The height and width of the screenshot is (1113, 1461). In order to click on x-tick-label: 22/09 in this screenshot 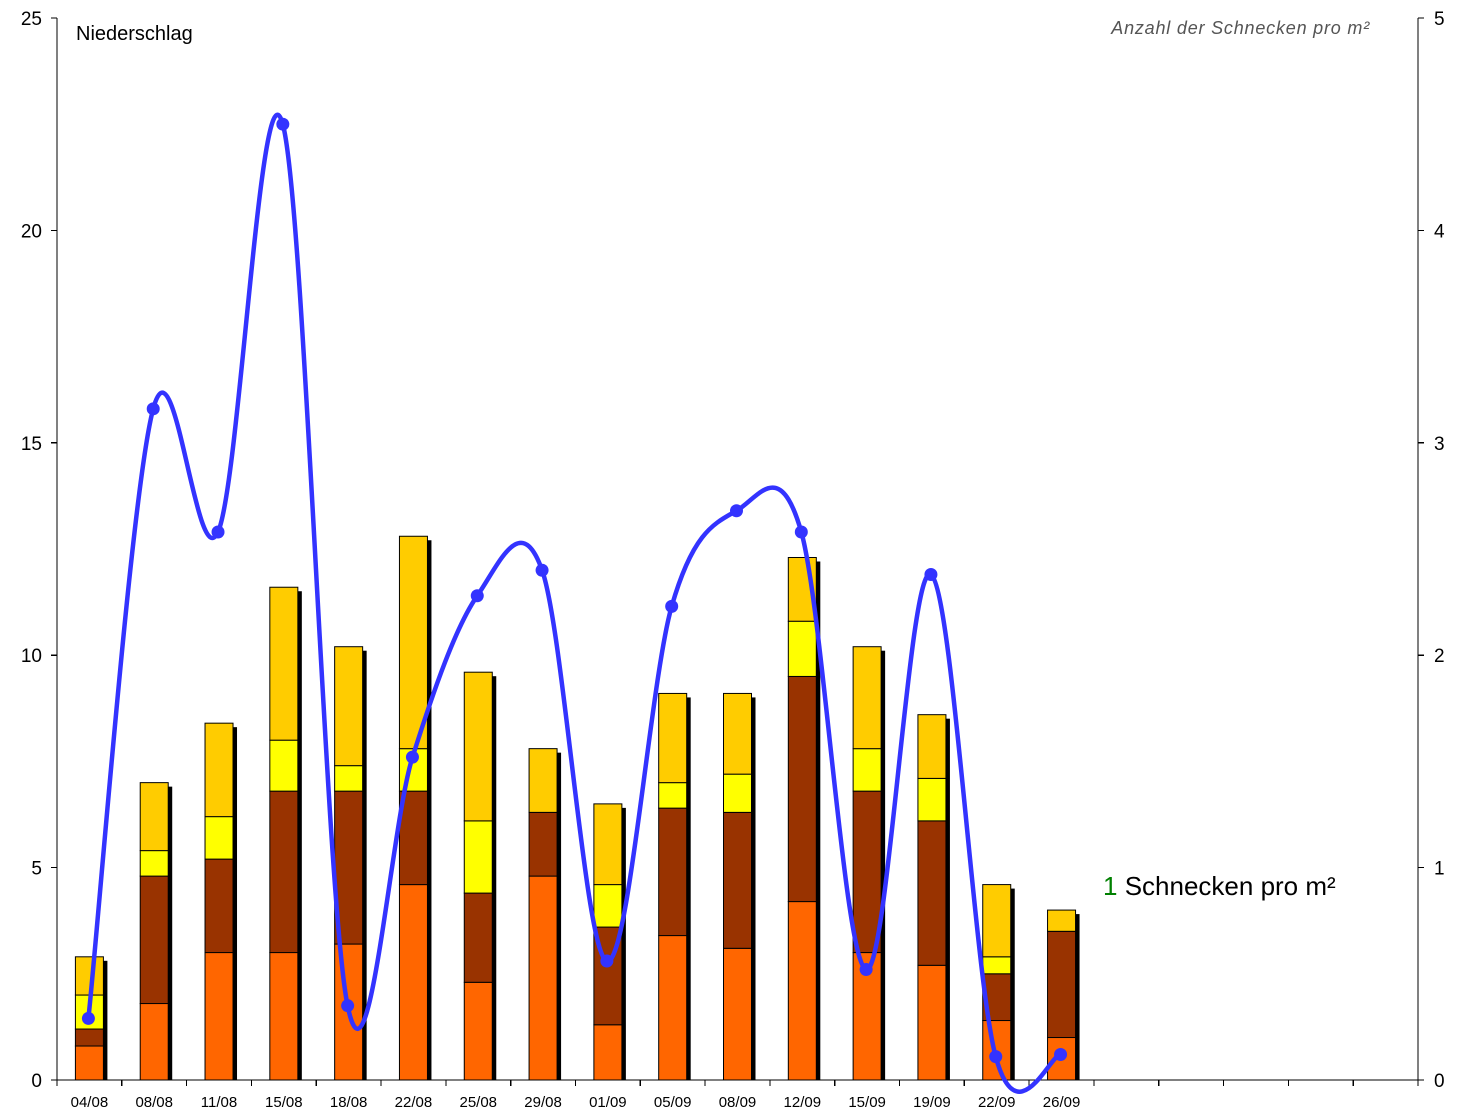, I will do `click(997, 1102)`.